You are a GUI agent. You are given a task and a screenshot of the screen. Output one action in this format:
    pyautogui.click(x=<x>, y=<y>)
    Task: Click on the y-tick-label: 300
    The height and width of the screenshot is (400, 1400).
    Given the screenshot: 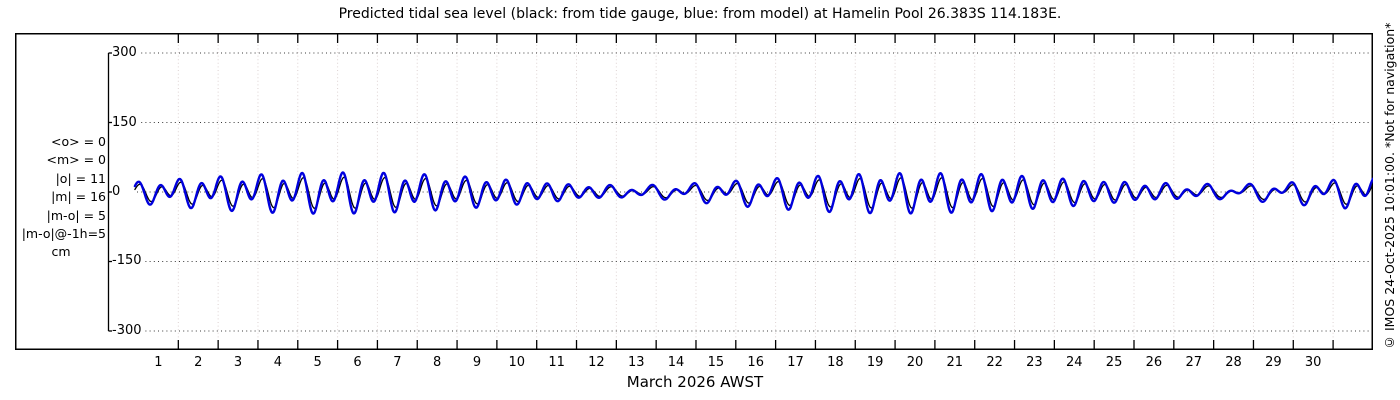 What is the action you would take?
    pyautogui.click(x=125, y=52)
    